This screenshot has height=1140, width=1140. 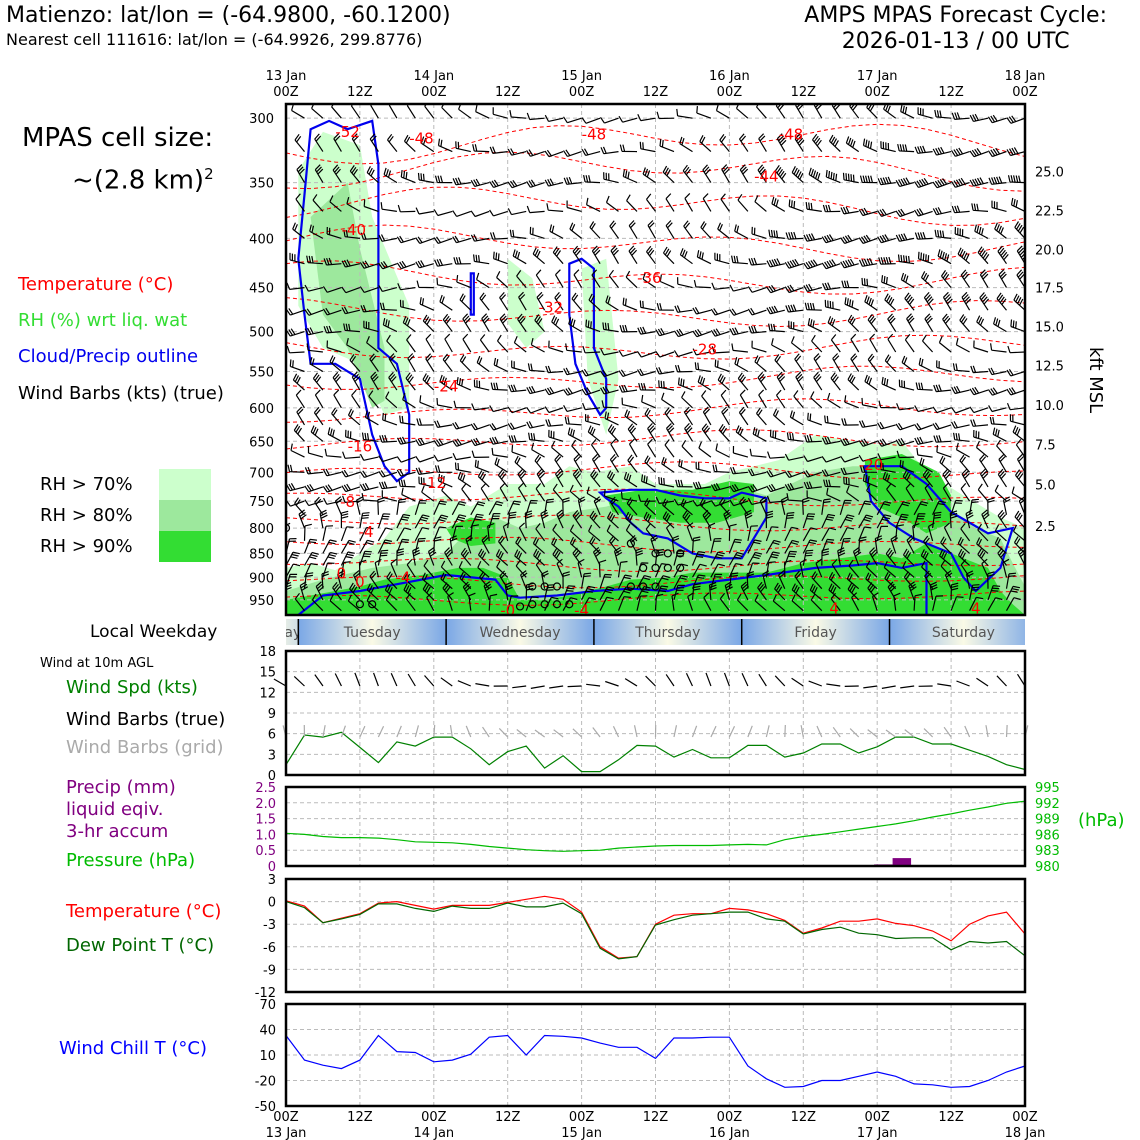 What do you see at coordinates (871, 465) in the screenshot?
I see `isotherm-label: -20` at bounding box center [871, 465].